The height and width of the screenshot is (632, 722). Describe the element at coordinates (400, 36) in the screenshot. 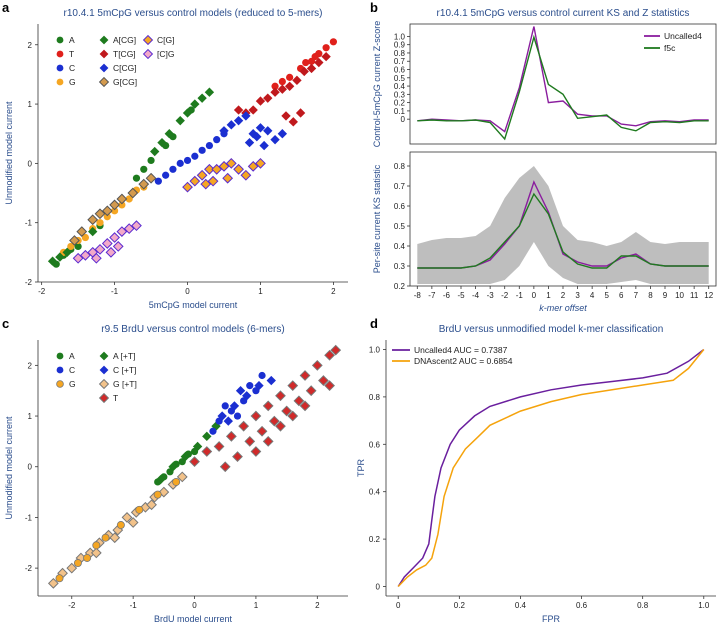

I see `y-tick-label: 1.0` at that location.